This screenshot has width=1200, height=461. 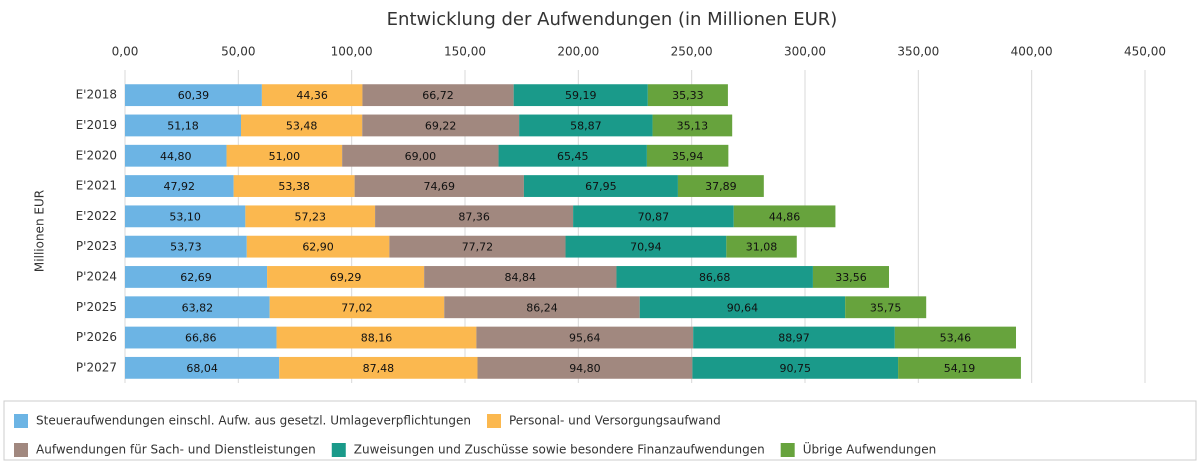 I want to click on data-label: 63,82, so click(x=198, y=307).